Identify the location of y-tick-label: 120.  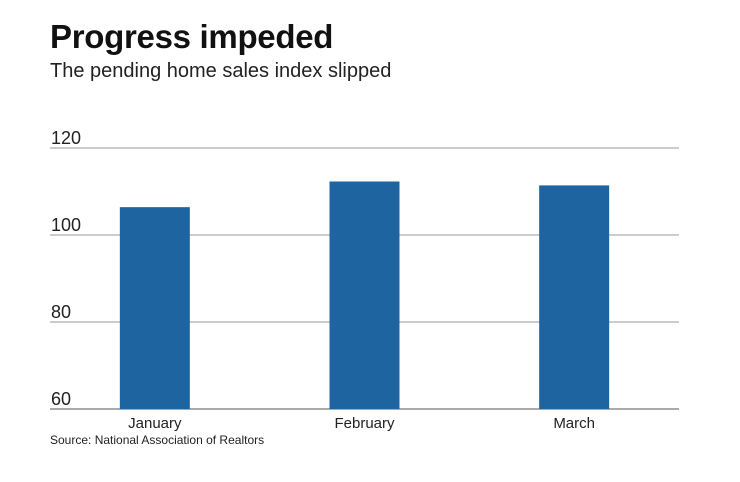
(66, 138).